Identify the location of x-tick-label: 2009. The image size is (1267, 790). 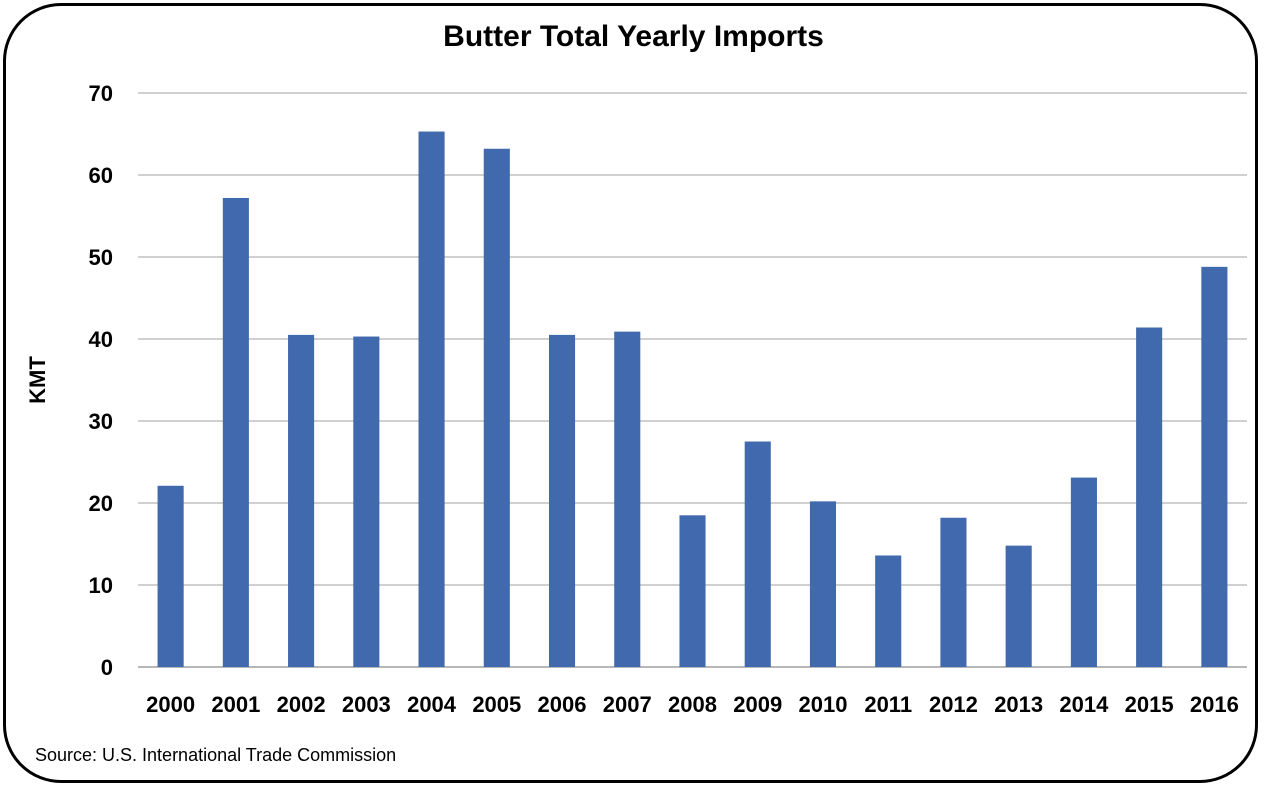
(757, 704).